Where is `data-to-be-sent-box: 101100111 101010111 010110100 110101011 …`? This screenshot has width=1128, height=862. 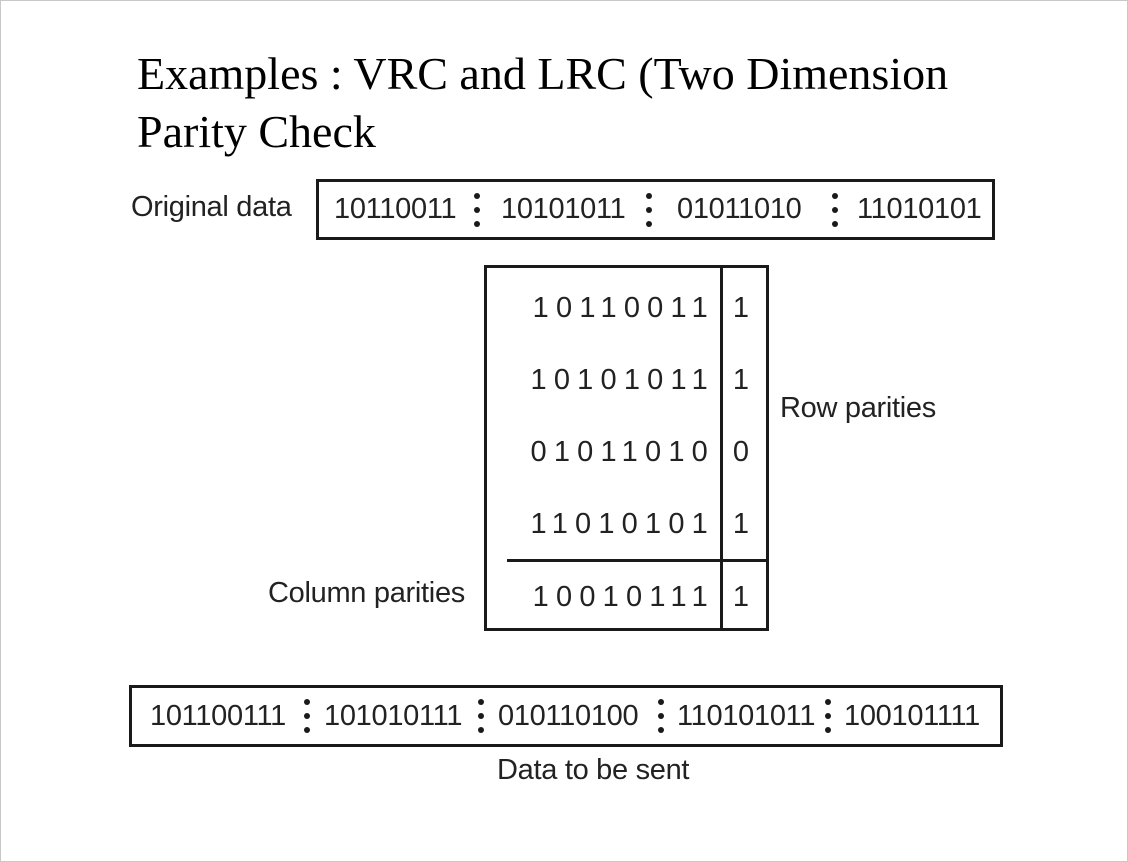 data-to-be-sent-box: 101100111 101010111 010110100 110101011 … is located at coordinates (566, 716).